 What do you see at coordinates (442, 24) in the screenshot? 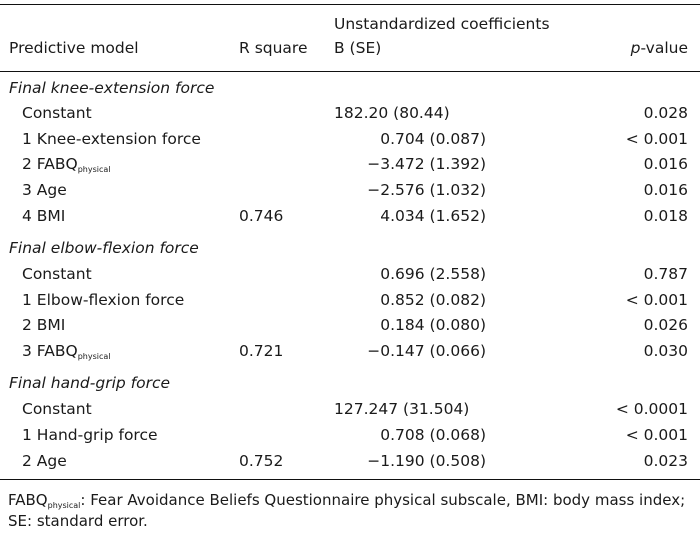
I see `header-b-group: Unstandardized coefficients` at bounding box center [442, 24].